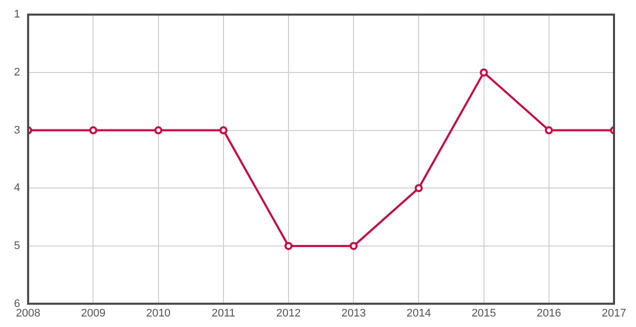 Image resolution: width=636 pixels, height=327 pixels. Describe the element at coordinates (484, 313) in the screenshot. I see `x-tick-label: 2015` at that location.